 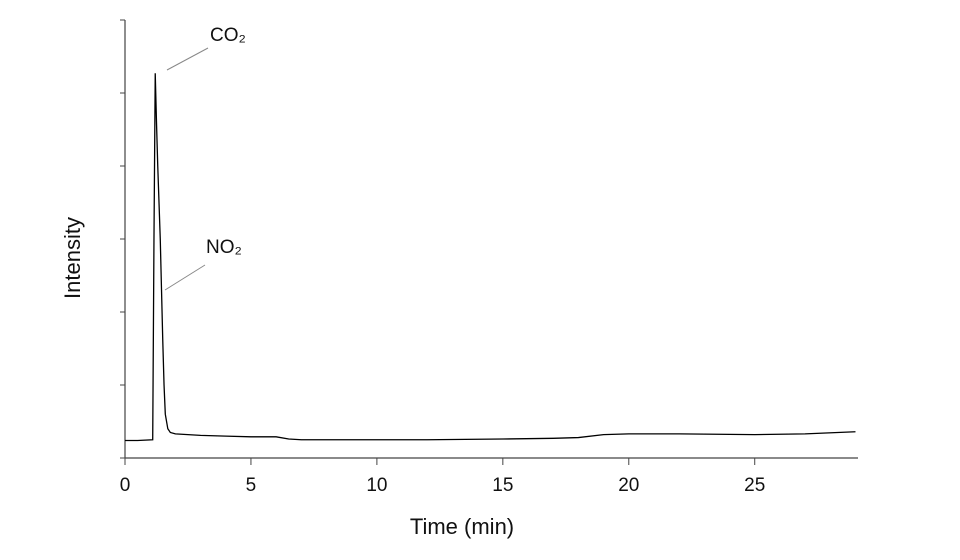 I want to click on x-axis-label: Time (min), so click(x=462, y=526).